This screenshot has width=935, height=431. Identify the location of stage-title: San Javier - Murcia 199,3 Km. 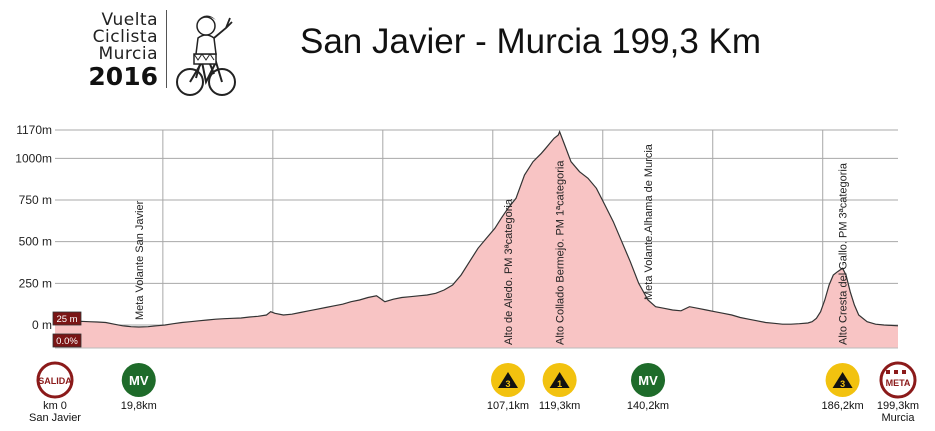
(531, 41).